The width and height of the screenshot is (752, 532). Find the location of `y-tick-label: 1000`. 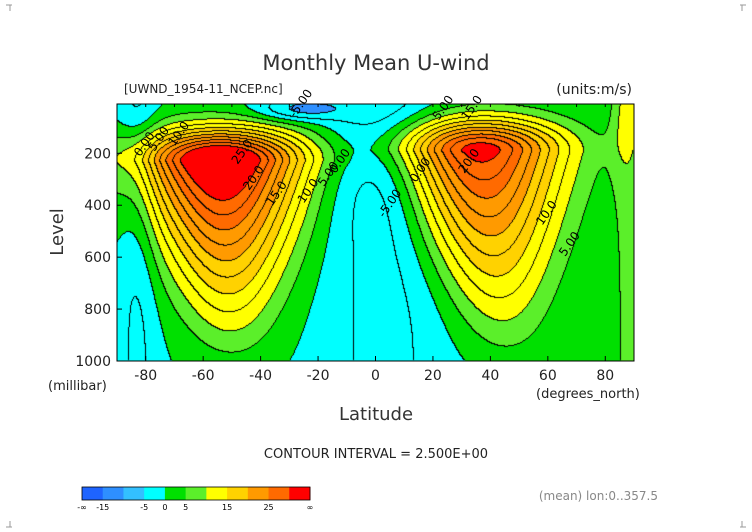

y-tick-label: 1000 is located at coordinates (93, 362).